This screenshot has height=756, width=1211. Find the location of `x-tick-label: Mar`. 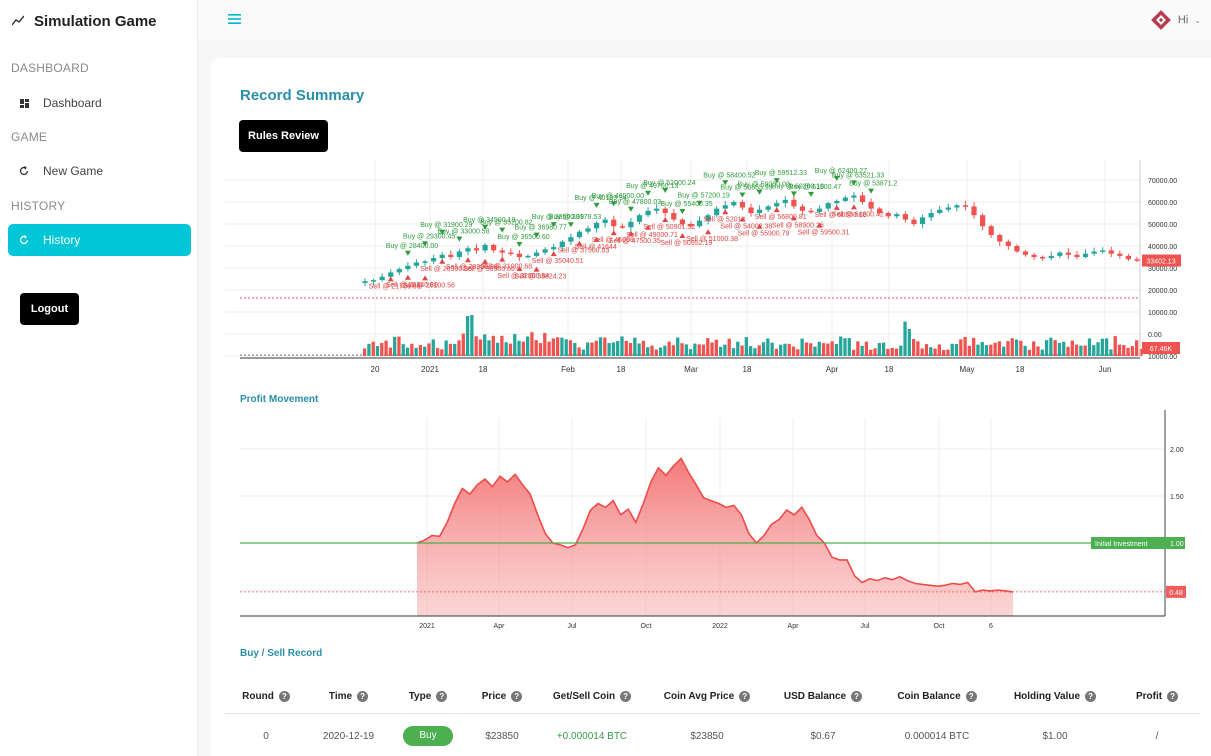

x-tick-label: Mar is located at coordinates (691, 369).